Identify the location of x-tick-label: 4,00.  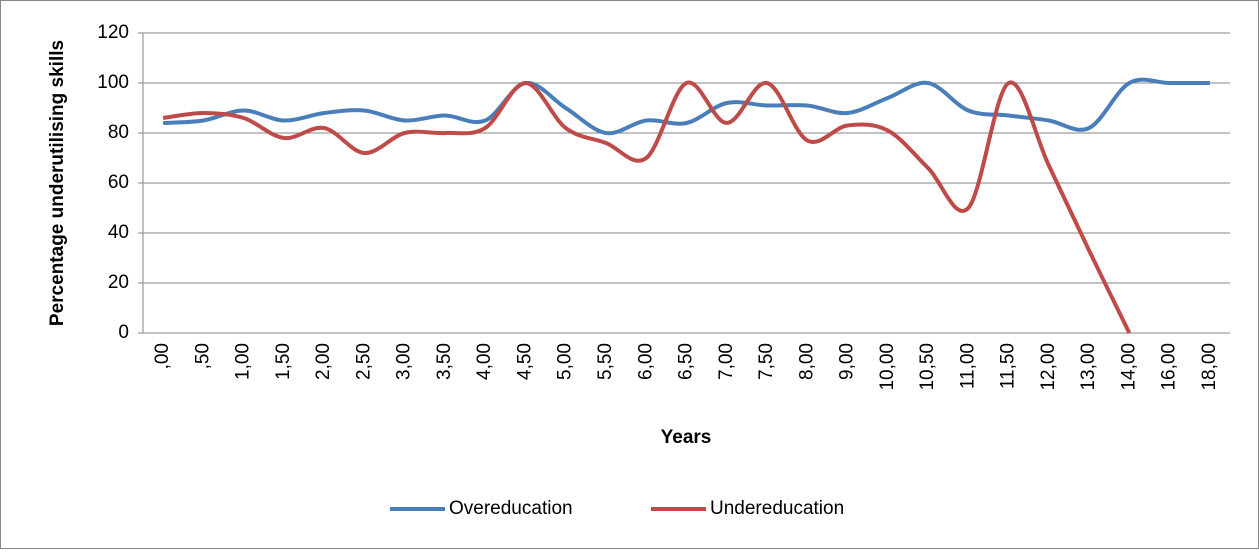
(484, 361).